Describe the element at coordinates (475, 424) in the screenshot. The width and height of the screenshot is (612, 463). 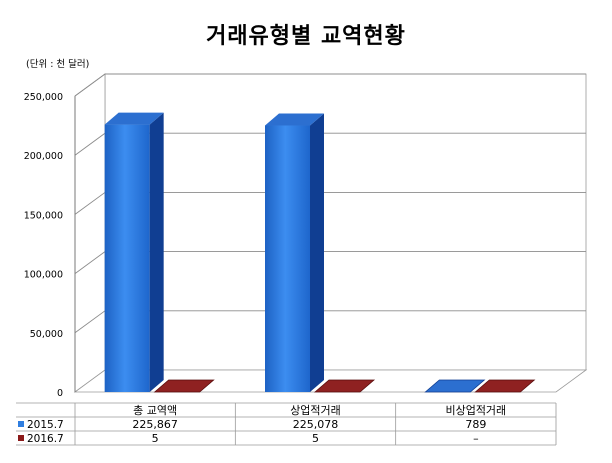
I see `data-label: 789` at that location.